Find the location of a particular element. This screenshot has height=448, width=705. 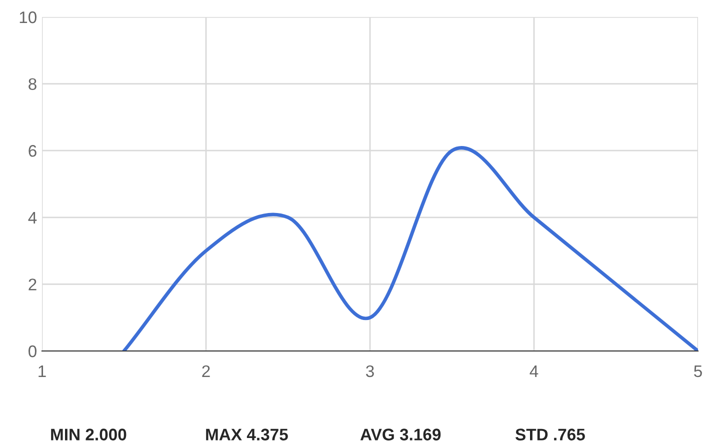

y-tick-label: 10 is located at coordinates (28, 17).